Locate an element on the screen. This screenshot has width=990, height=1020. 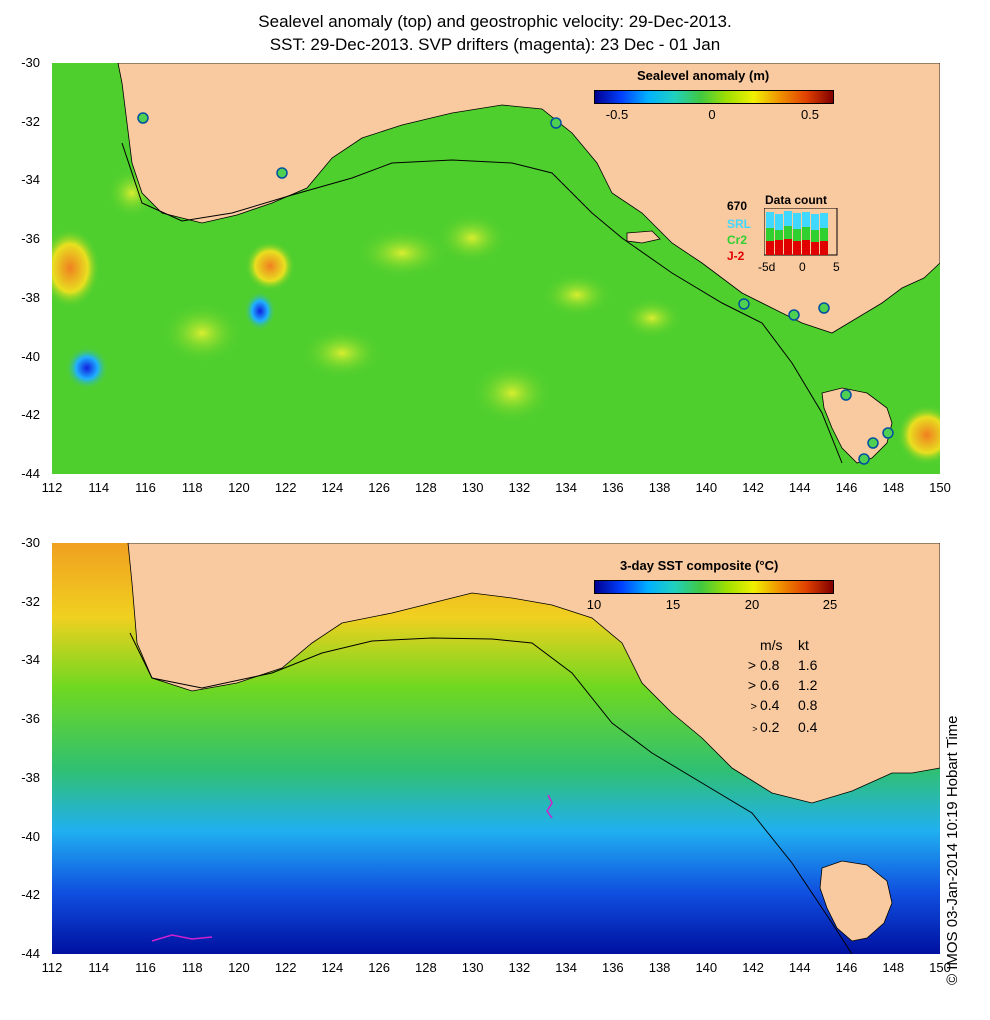
kangaroo-island is located at coordinates (643, 237).